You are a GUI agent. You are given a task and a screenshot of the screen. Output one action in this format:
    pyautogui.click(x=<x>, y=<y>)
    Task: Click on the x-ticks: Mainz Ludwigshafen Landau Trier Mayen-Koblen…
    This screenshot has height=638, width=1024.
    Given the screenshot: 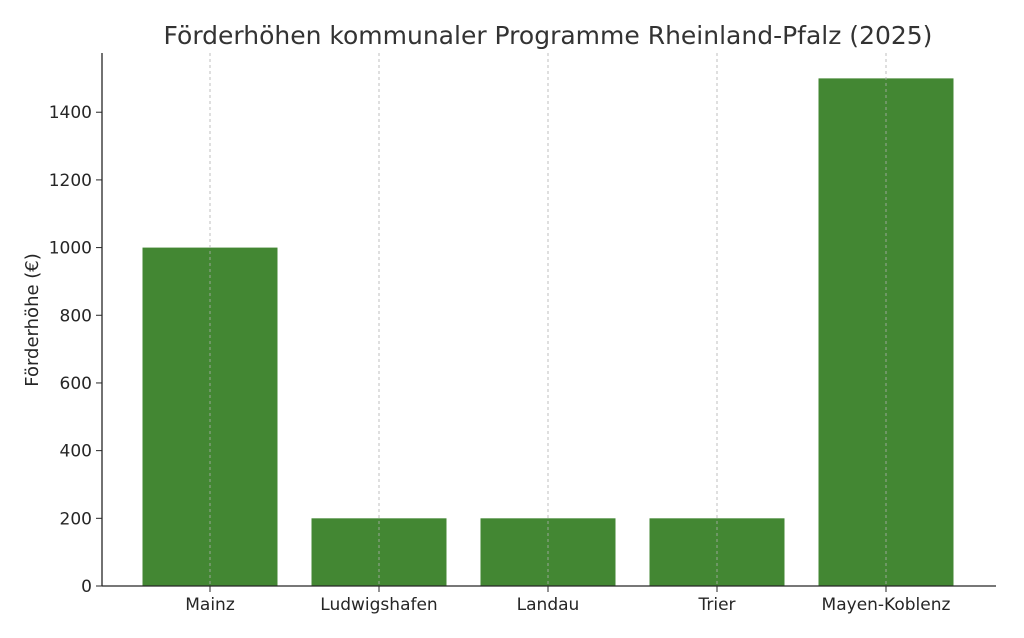 What is the action you would take?
    pyautogui.click(x=568, y=600)
    